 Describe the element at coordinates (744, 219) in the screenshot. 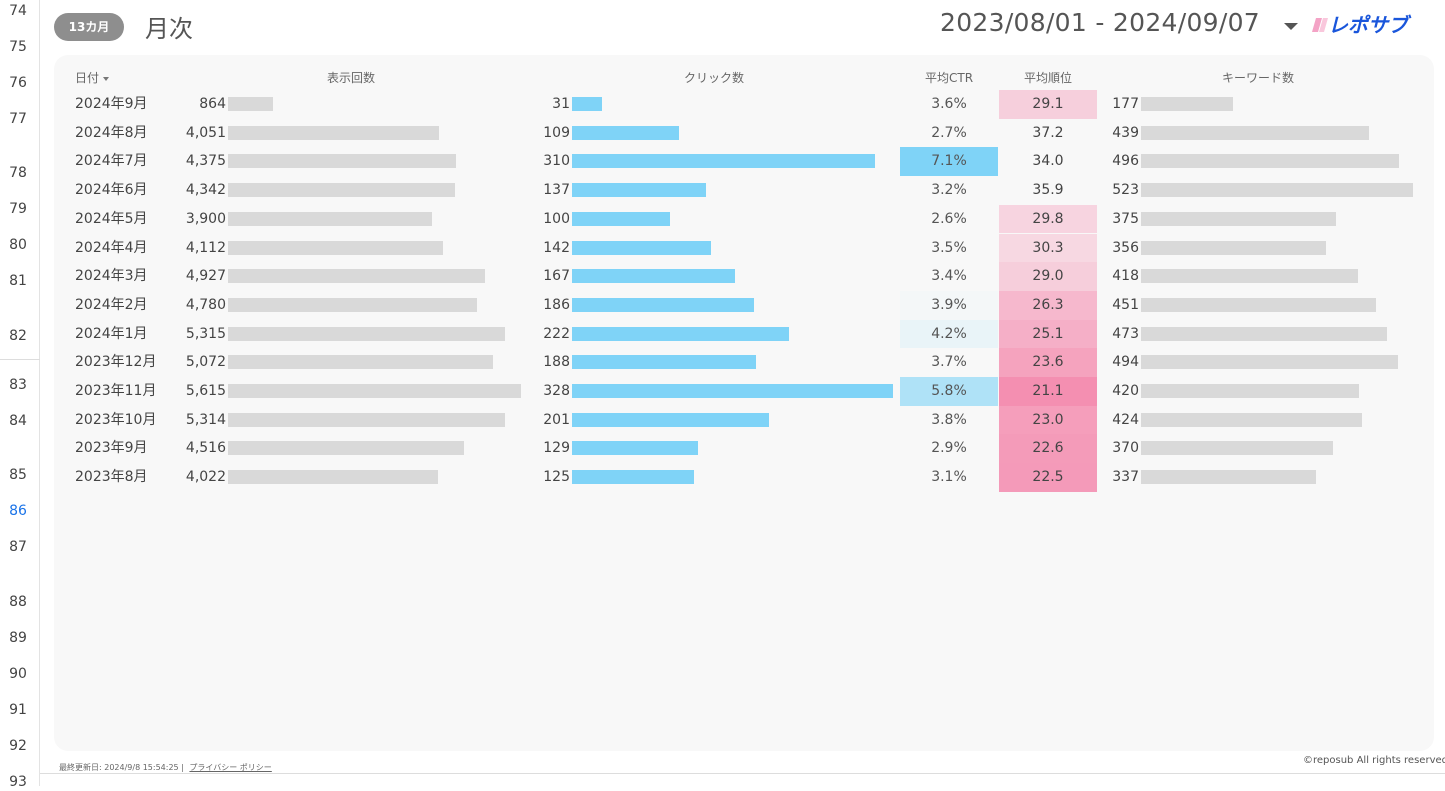

I see `table-row: 2024年5月 3,900 100 2.6% 29.8 375` at that location.